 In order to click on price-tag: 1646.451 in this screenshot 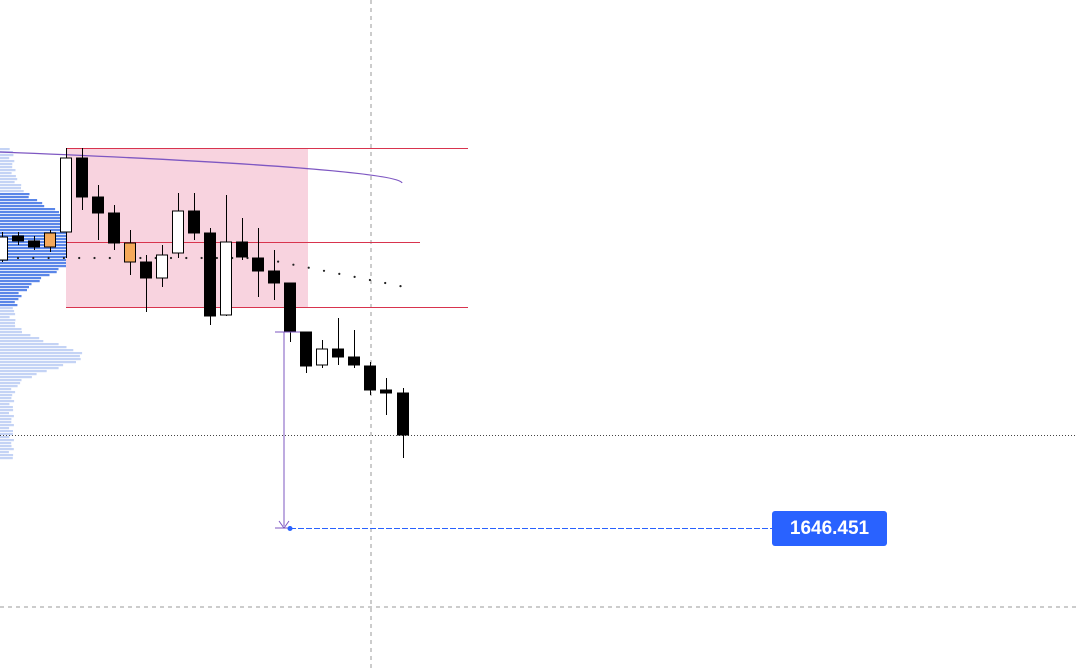, I will do `click(830, 528)`.